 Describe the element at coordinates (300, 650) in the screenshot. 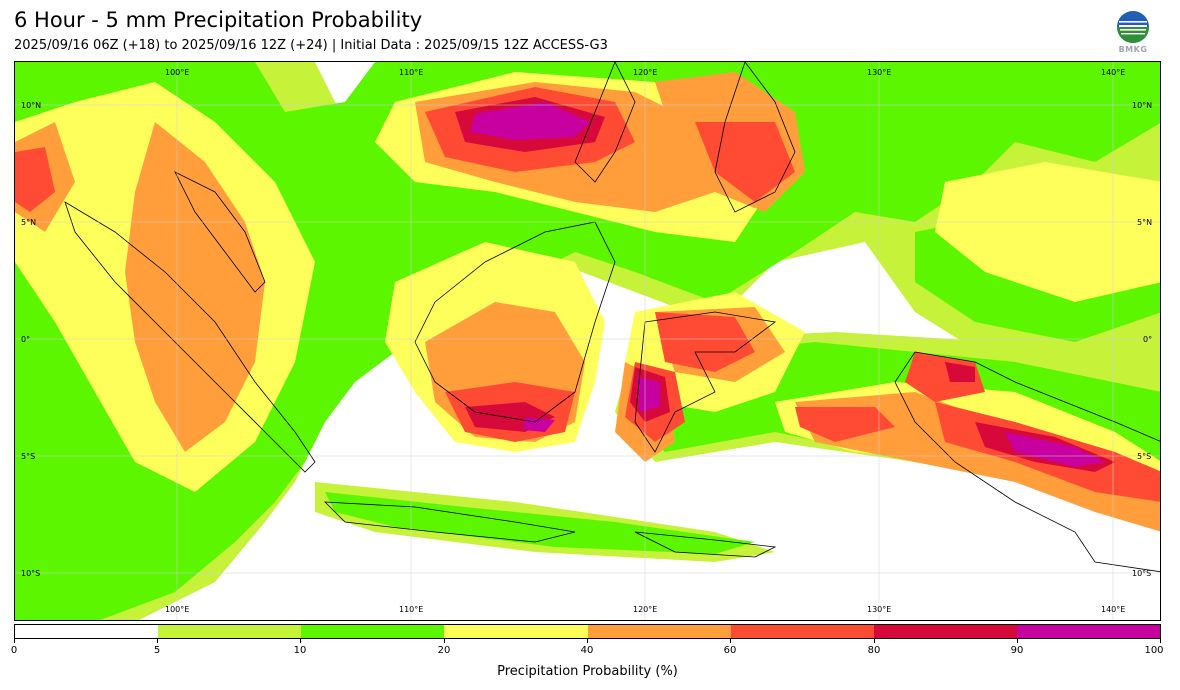

I see `colorbar-label: 10` at that location.